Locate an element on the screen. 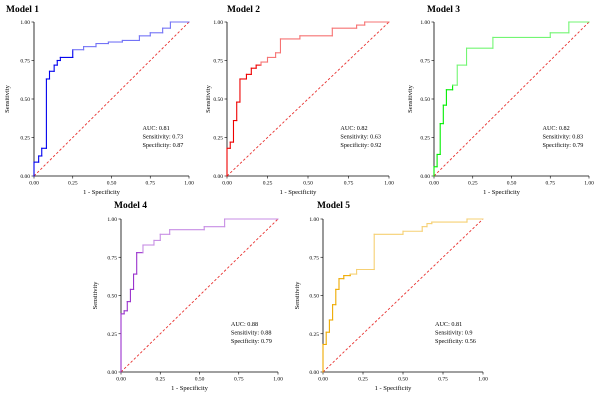 The width and height of the screenshot is (600, 400). panel-title: Model 2 is located at coordinates (243, 10).